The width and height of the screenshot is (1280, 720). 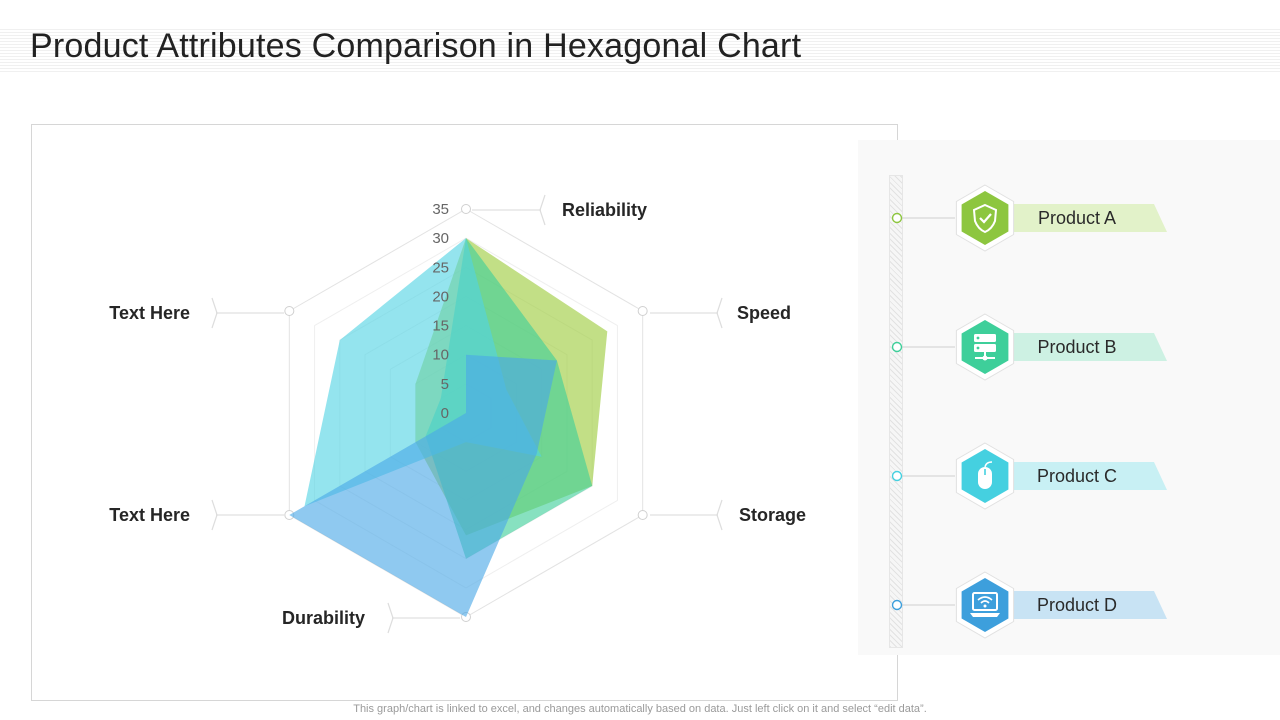 I want to click on scale-tick-label: 15, so click(x=440, y=326).